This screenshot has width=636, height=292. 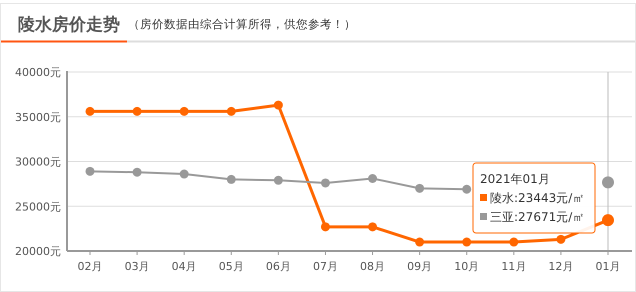 What do you see at coordinates (608, 266) in the screenshot?
I see `x-tick-label: 01月` at bounding box center [608, 266].